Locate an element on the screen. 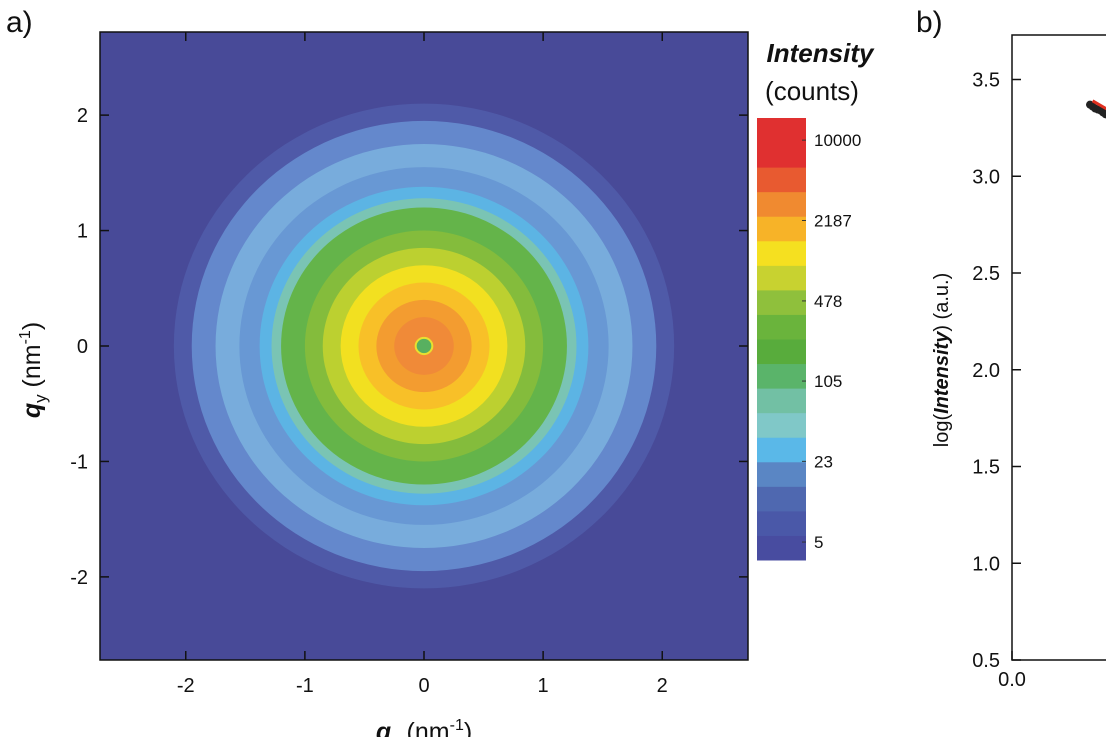 Image resolution: width=1106 pixels, height=737 pixels. plot-frame is located at coordinates (1058, 347).